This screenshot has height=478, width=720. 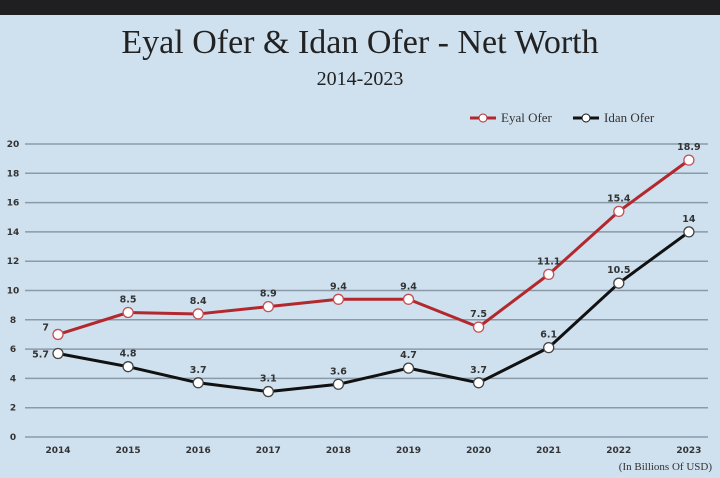 I want to click on chart-title: Eyal Ofer & Idan Ofer - Net Worth, so click(x=360, y=42).